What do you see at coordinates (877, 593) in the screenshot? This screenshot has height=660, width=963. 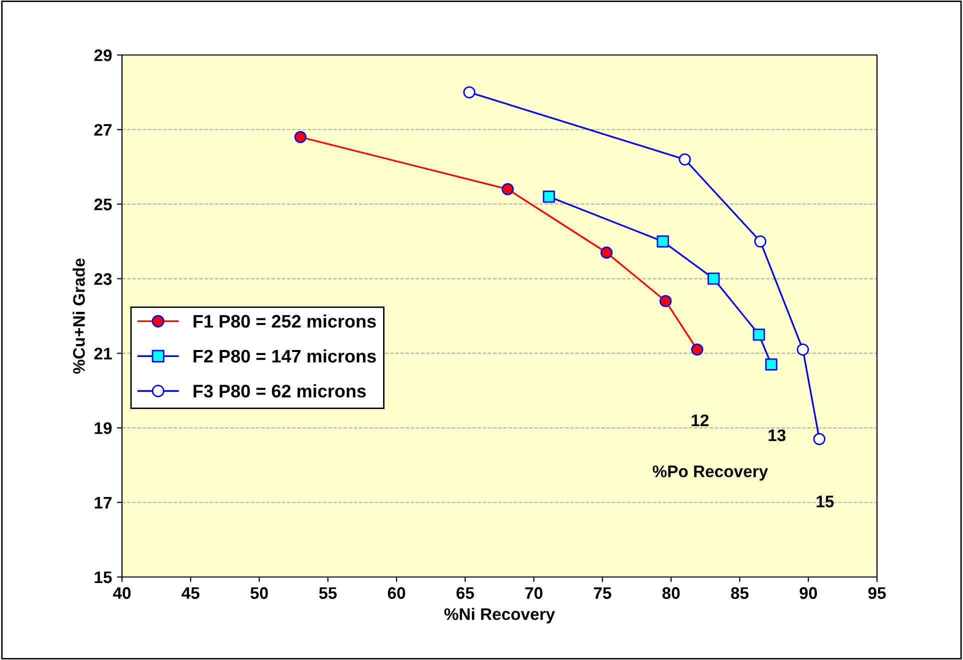 I see `x-tick-label: 95` at bounding box center [877, 593].